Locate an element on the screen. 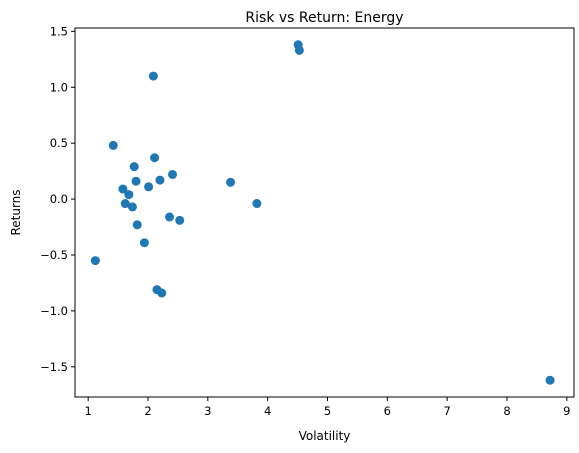 The image size is (579, 453). y-tick-label: 0.0 is located at coordinates (59, 199).